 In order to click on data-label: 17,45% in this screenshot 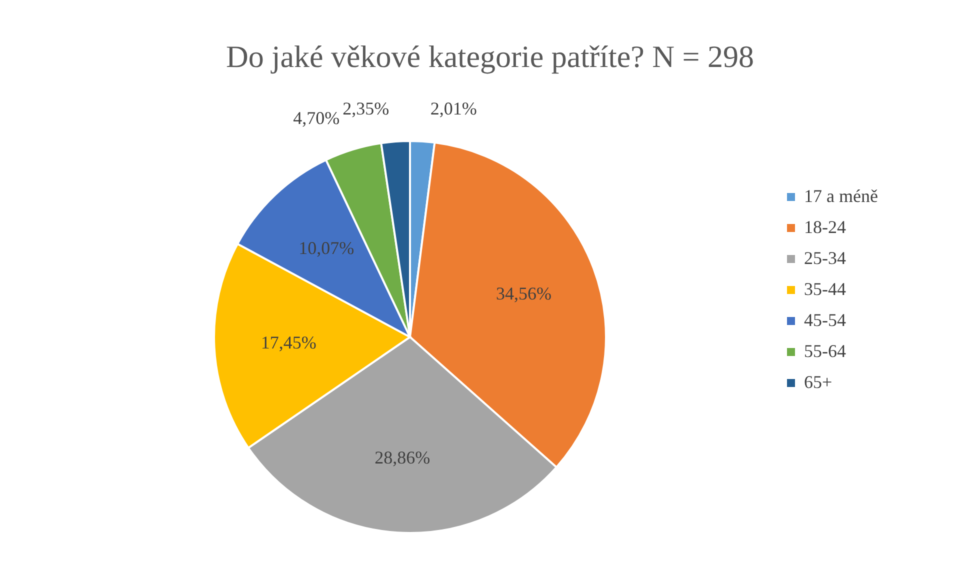, I will do `click(288, 342)`.